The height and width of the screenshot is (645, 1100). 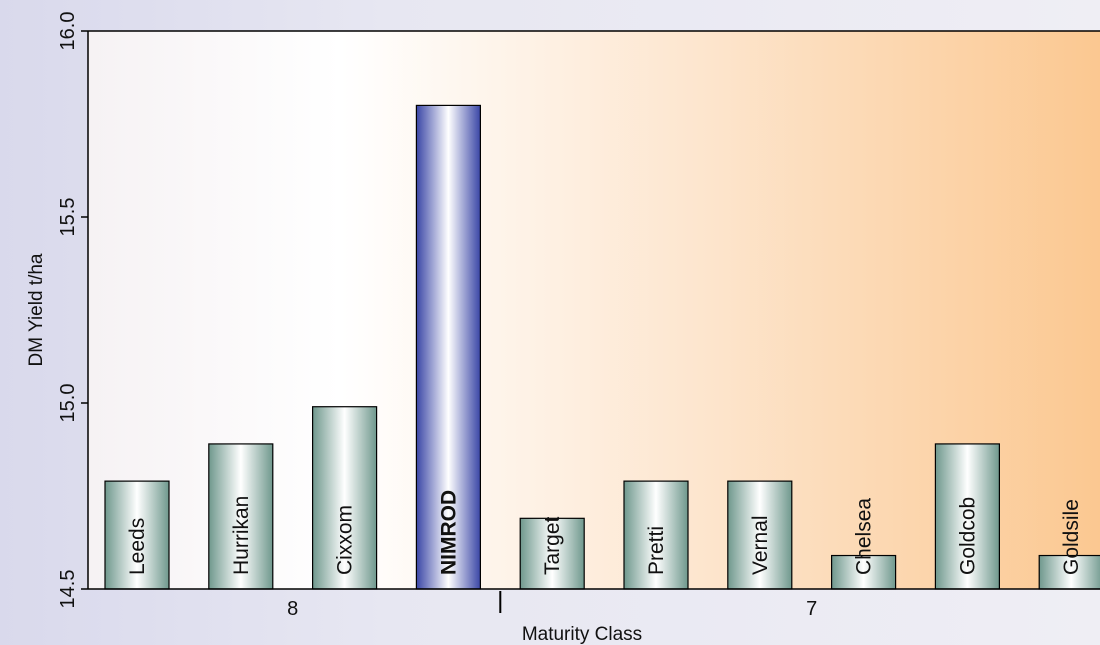 I want to click on bar-label-pretti: Pretti, so click(x=656, y=550).